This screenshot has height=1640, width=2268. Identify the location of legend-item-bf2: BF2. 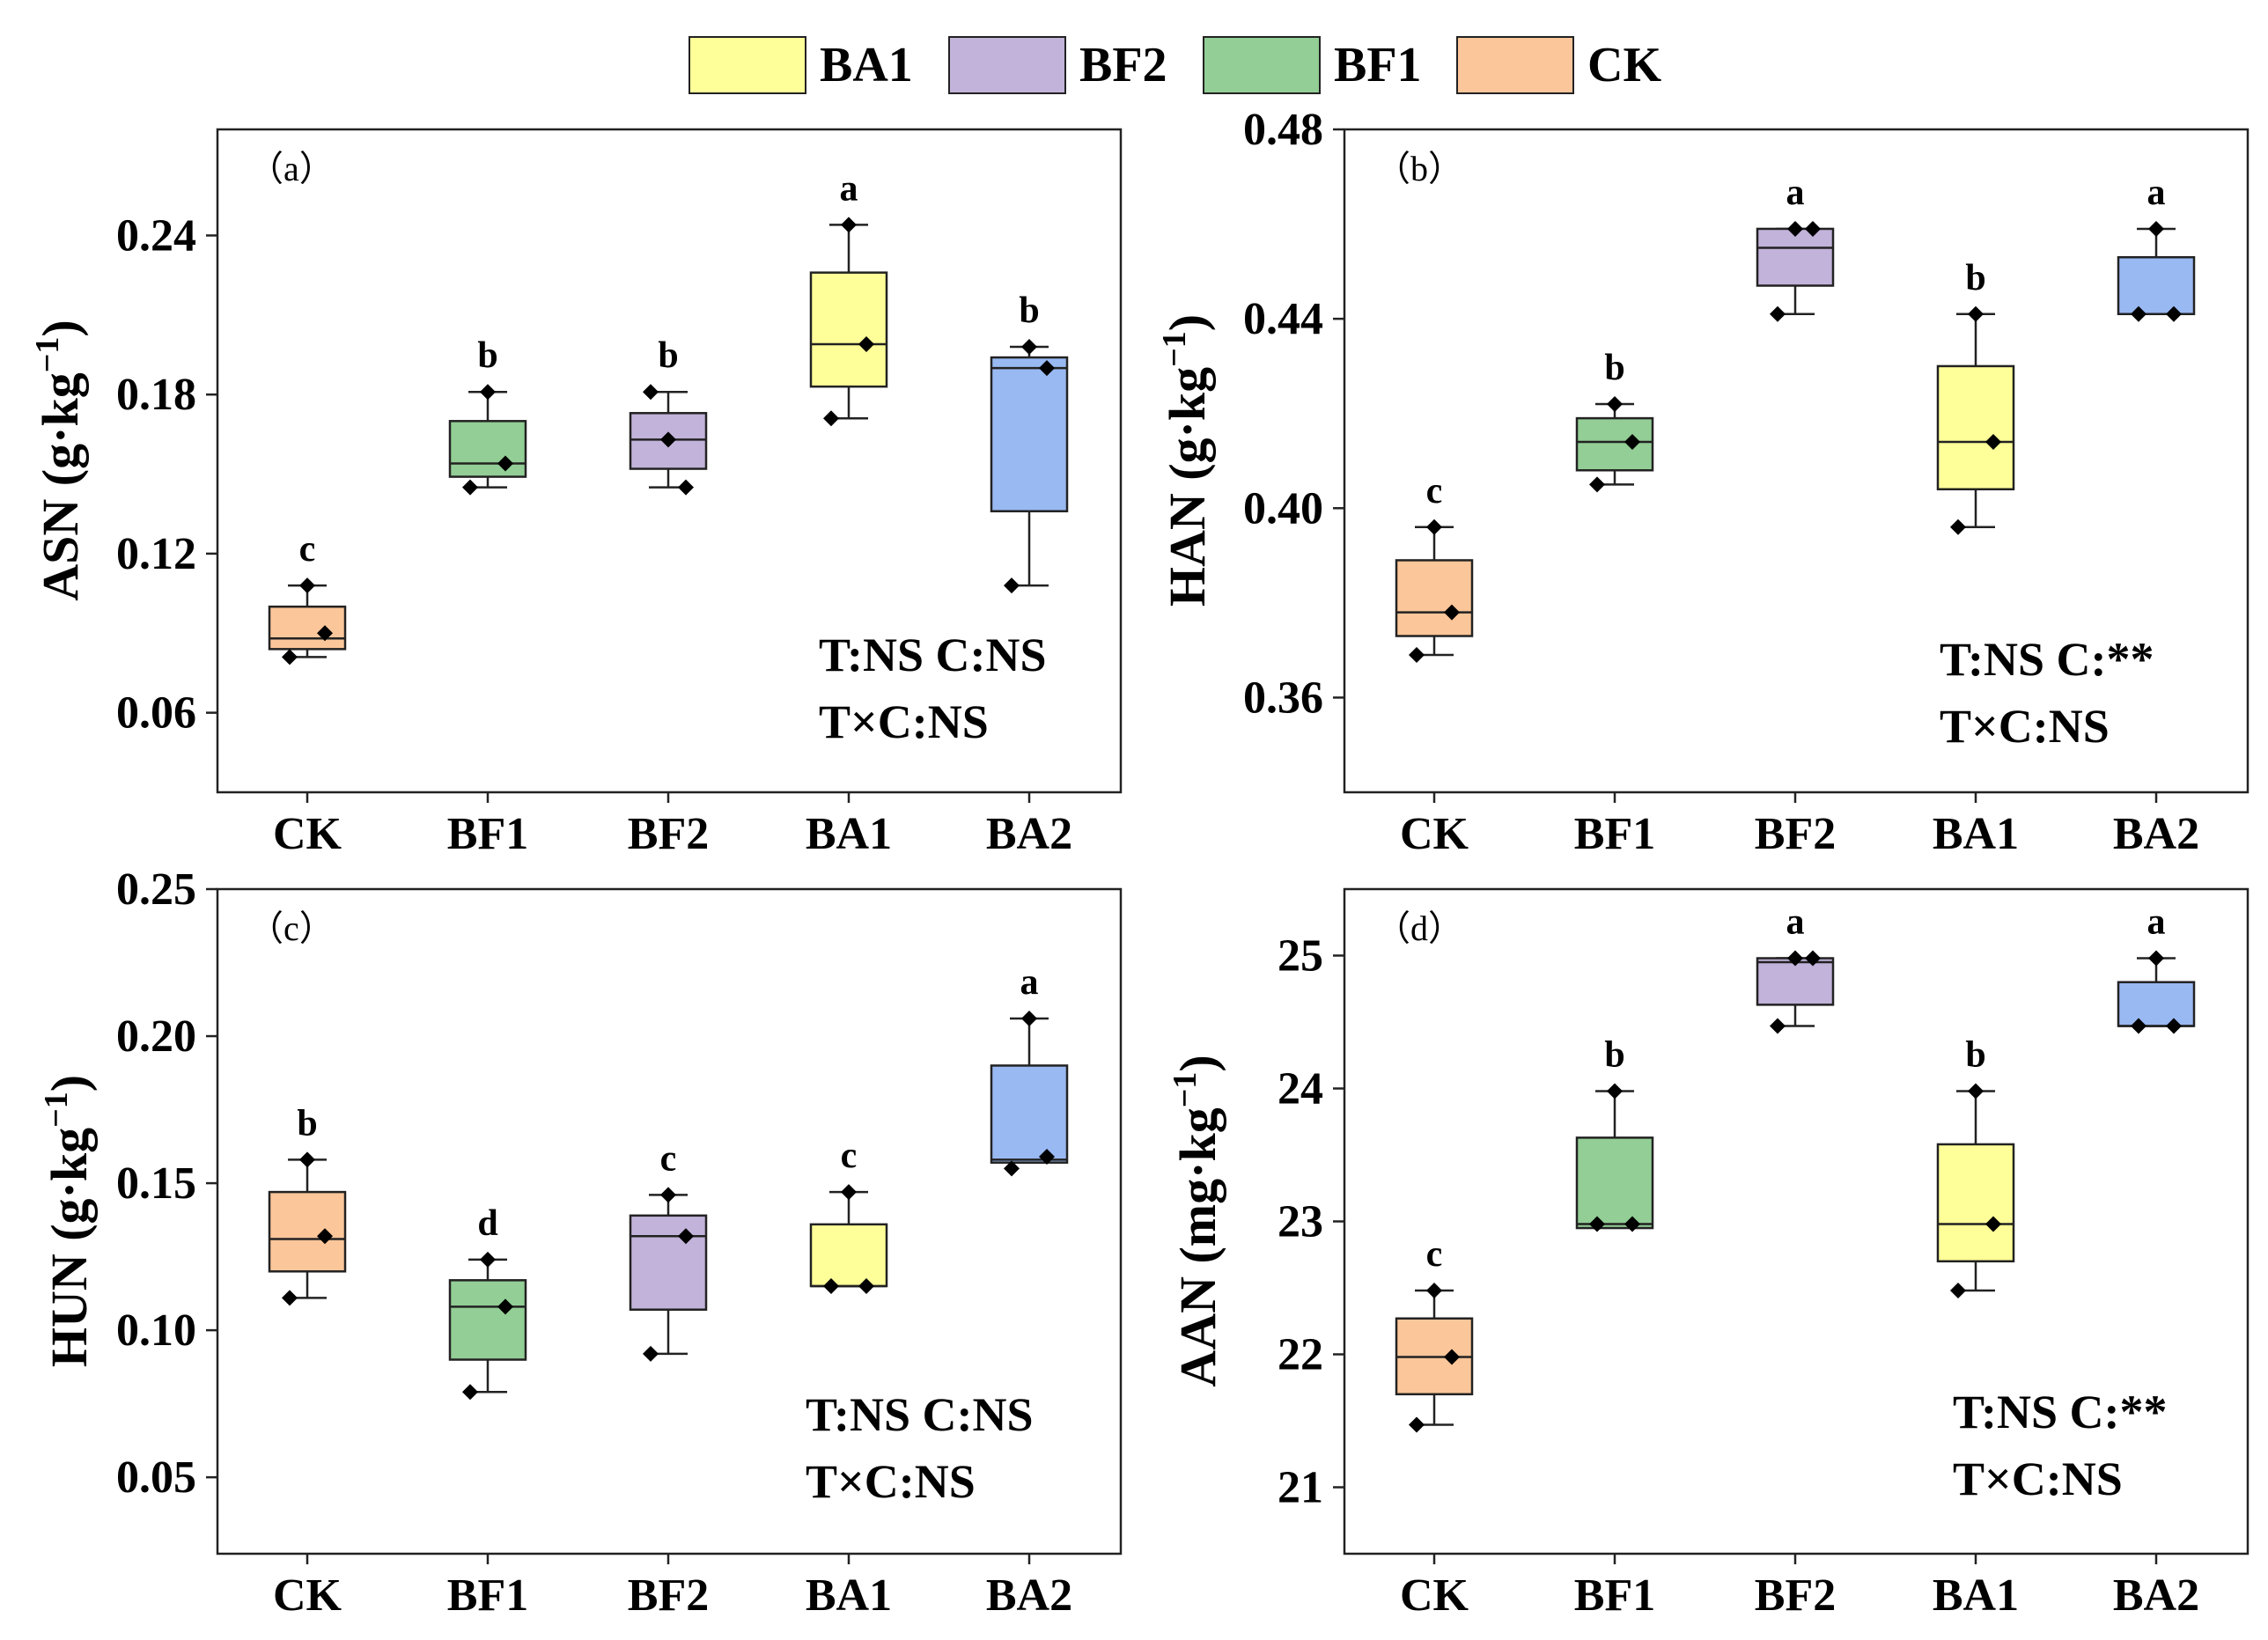
(1057, 65).